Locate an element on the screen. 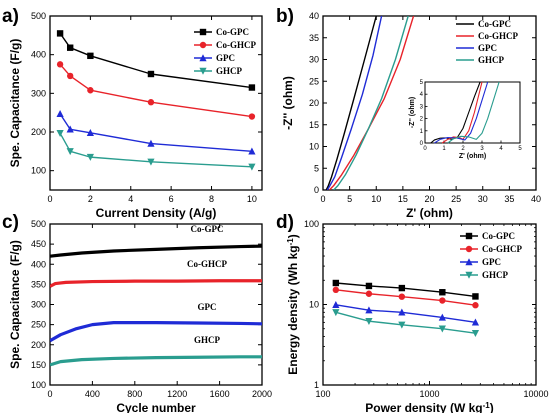  y-axis-label: -Z'' (ohm) is located at coordinates (288, 103).